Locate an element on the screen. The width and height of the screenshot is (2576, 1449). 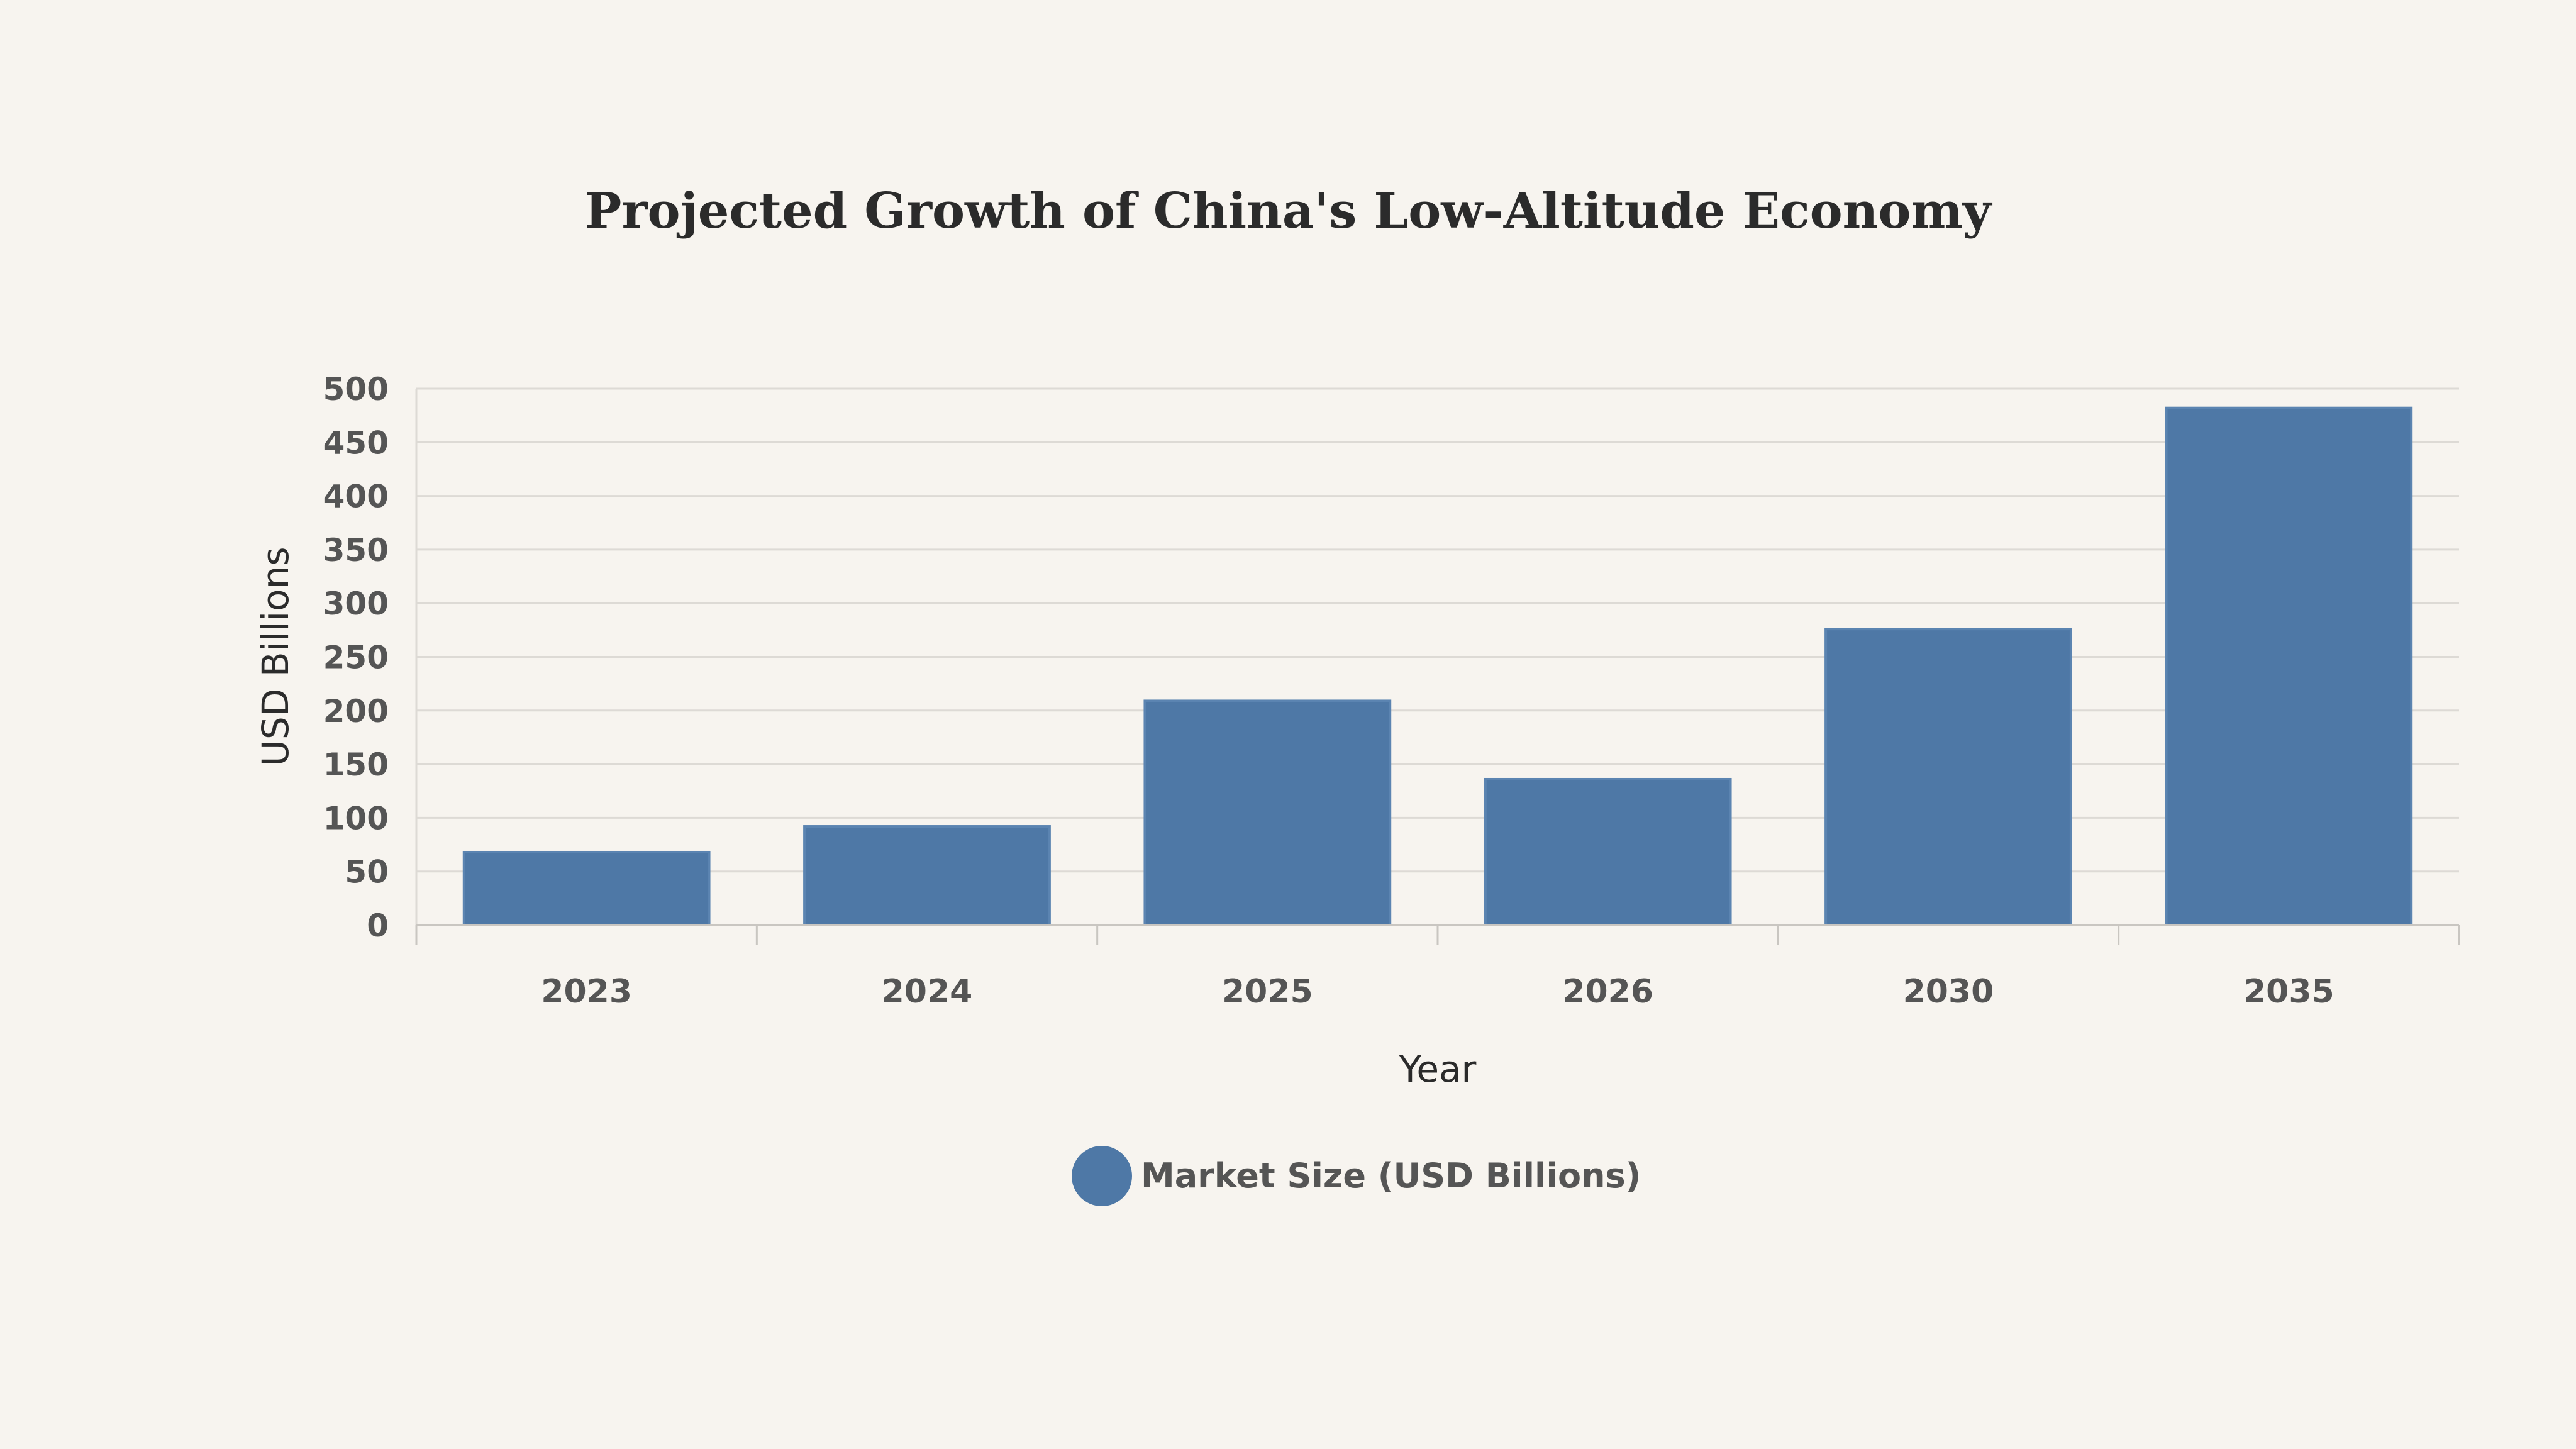
y-tick-label: 450 is located at coordinates (356, 443).